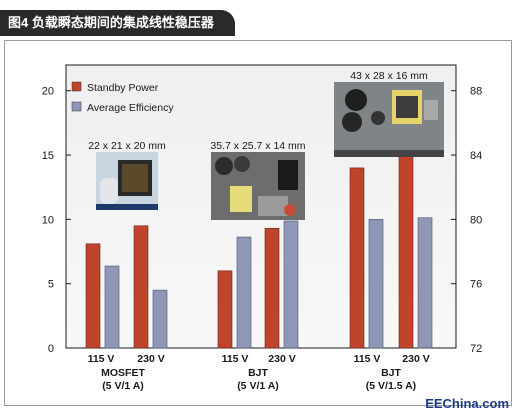 The image size is (519, 415). I want to click on group-label-rating: (5 V/1.5 A), so click(391, 386).